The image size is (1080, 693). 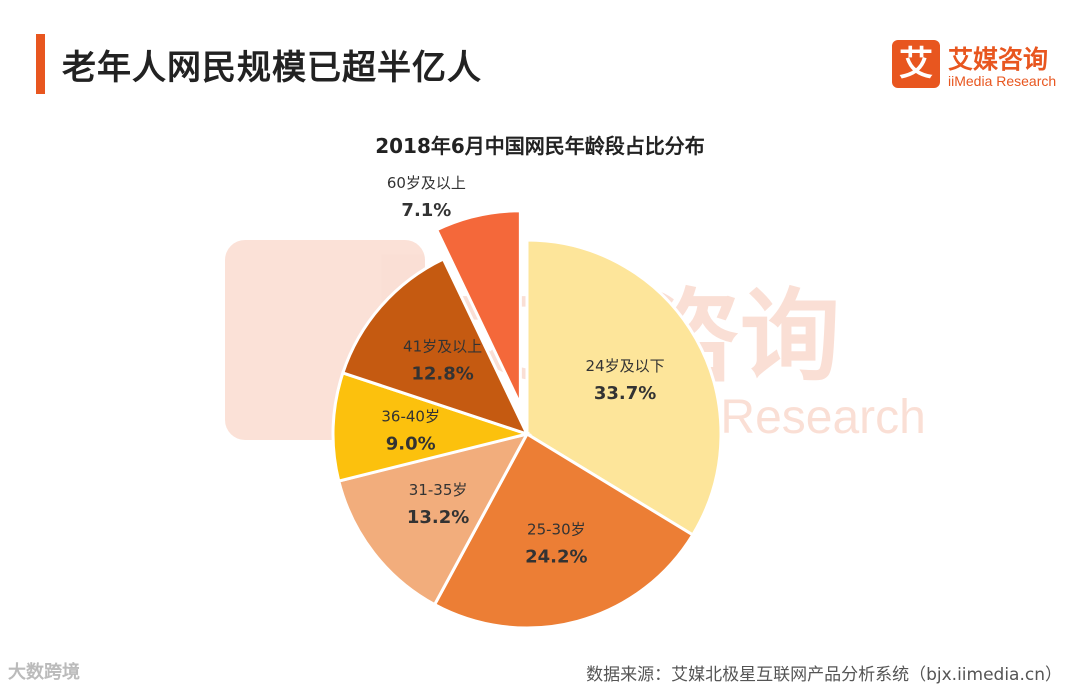 I want to click on brand-logo: 艾 艾媒咨询 iiMedia Research, so click(x=977, y=67).